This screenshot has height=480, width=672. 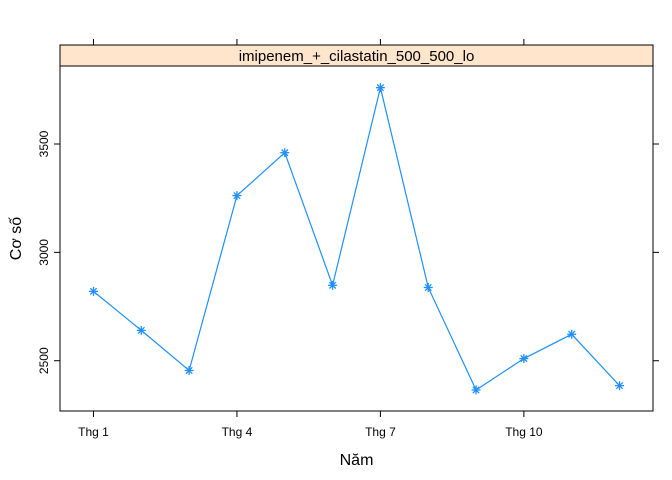 I want to click on panel-title: imipenem_+_cilastatin_500_500_lo, so click(x=357, y=56).